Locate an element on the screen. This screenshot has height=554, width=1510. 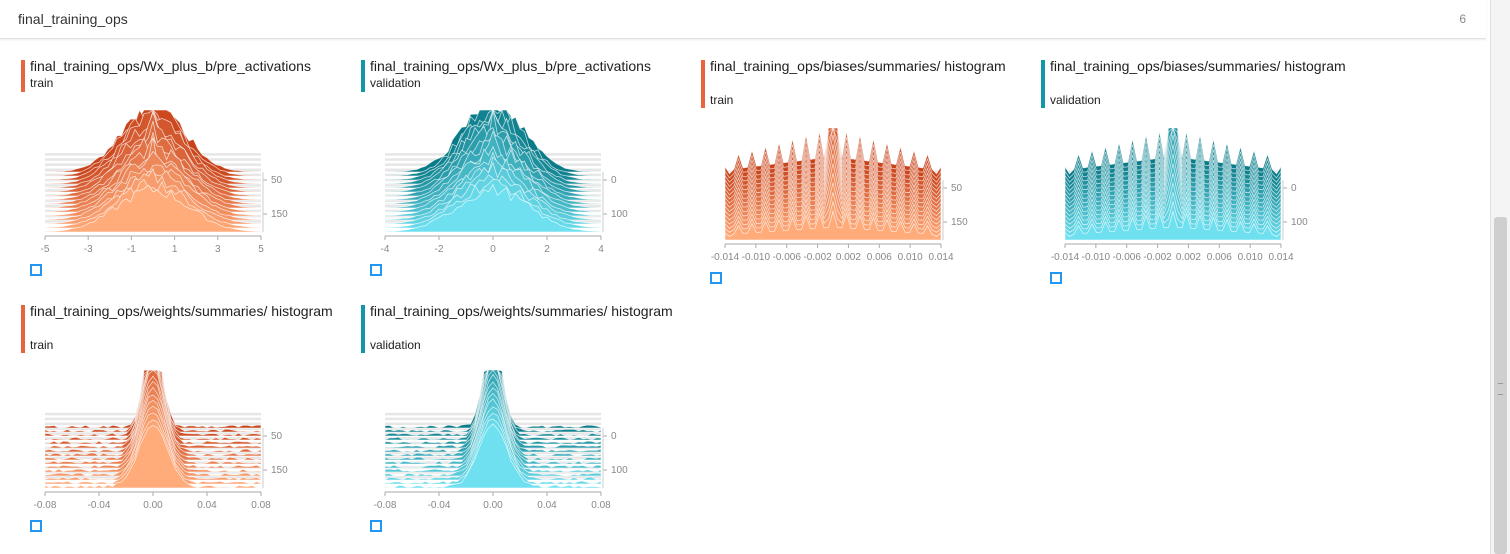
section-title: final_training_ops is located at coordinates (73, 19).